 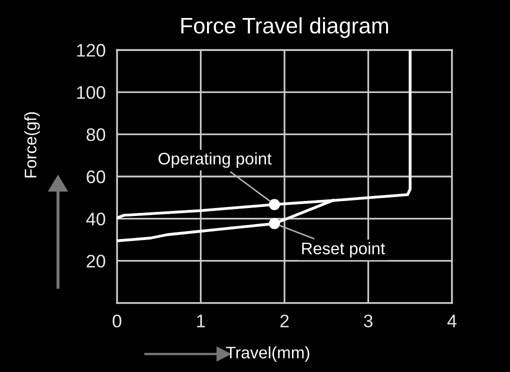 I want to click on chart-title: Force Travel diagram, so click(x=284, y=27).